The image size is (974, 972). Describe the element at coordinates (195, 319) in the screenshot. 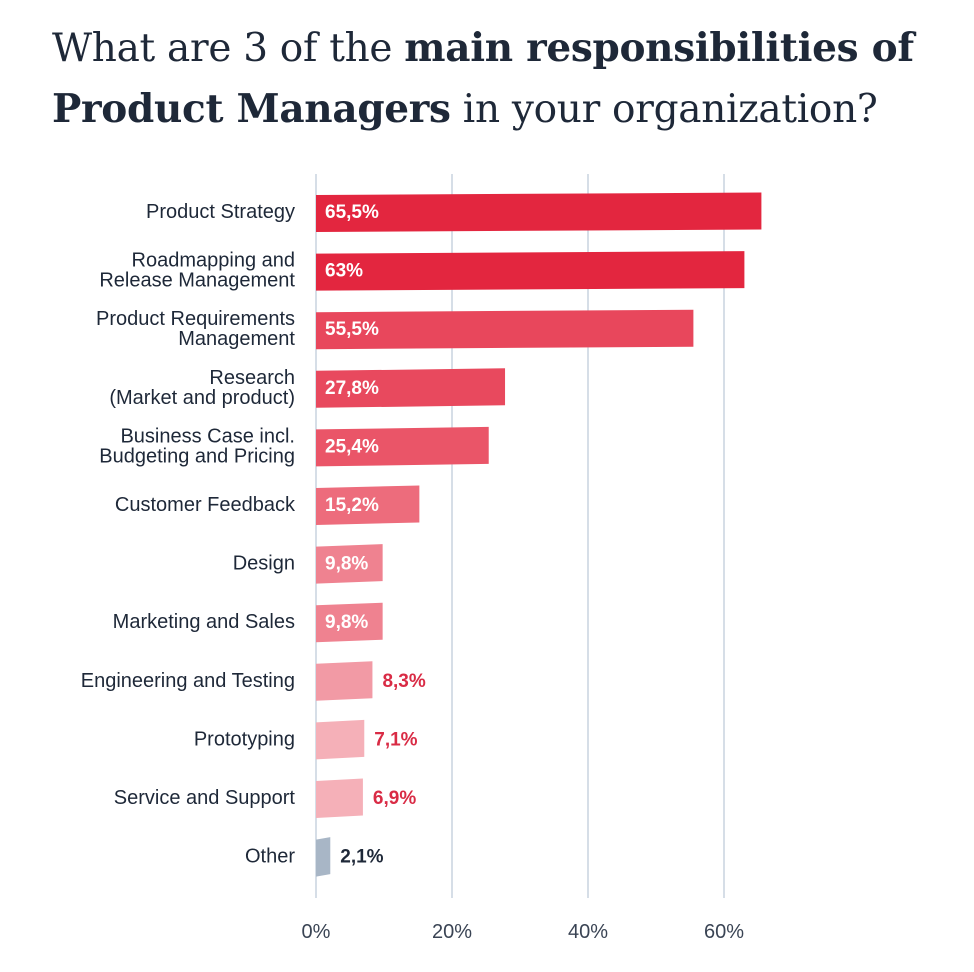

I see `category-label: Product Requirements` at that location.